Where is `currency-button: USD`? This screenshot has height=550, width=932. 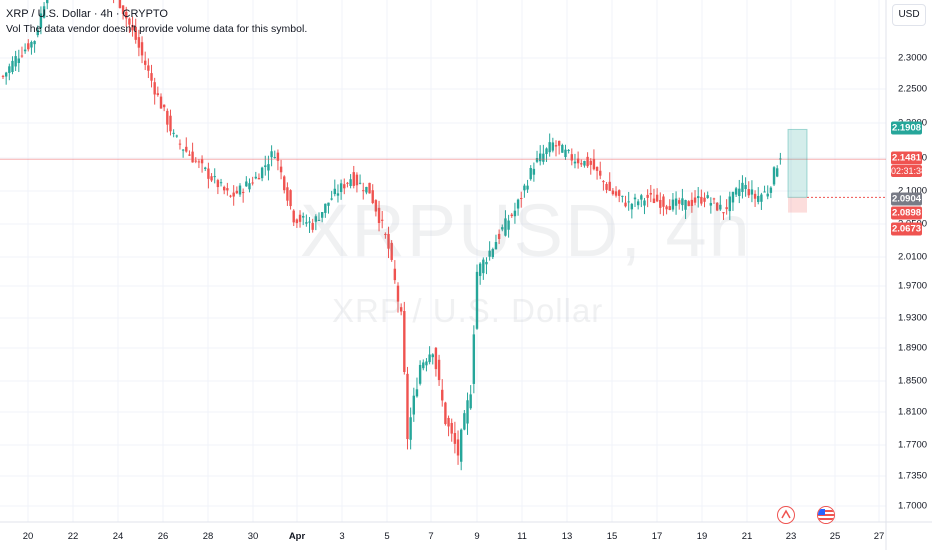 currency-button: USD is located at coordinates (909, 15).